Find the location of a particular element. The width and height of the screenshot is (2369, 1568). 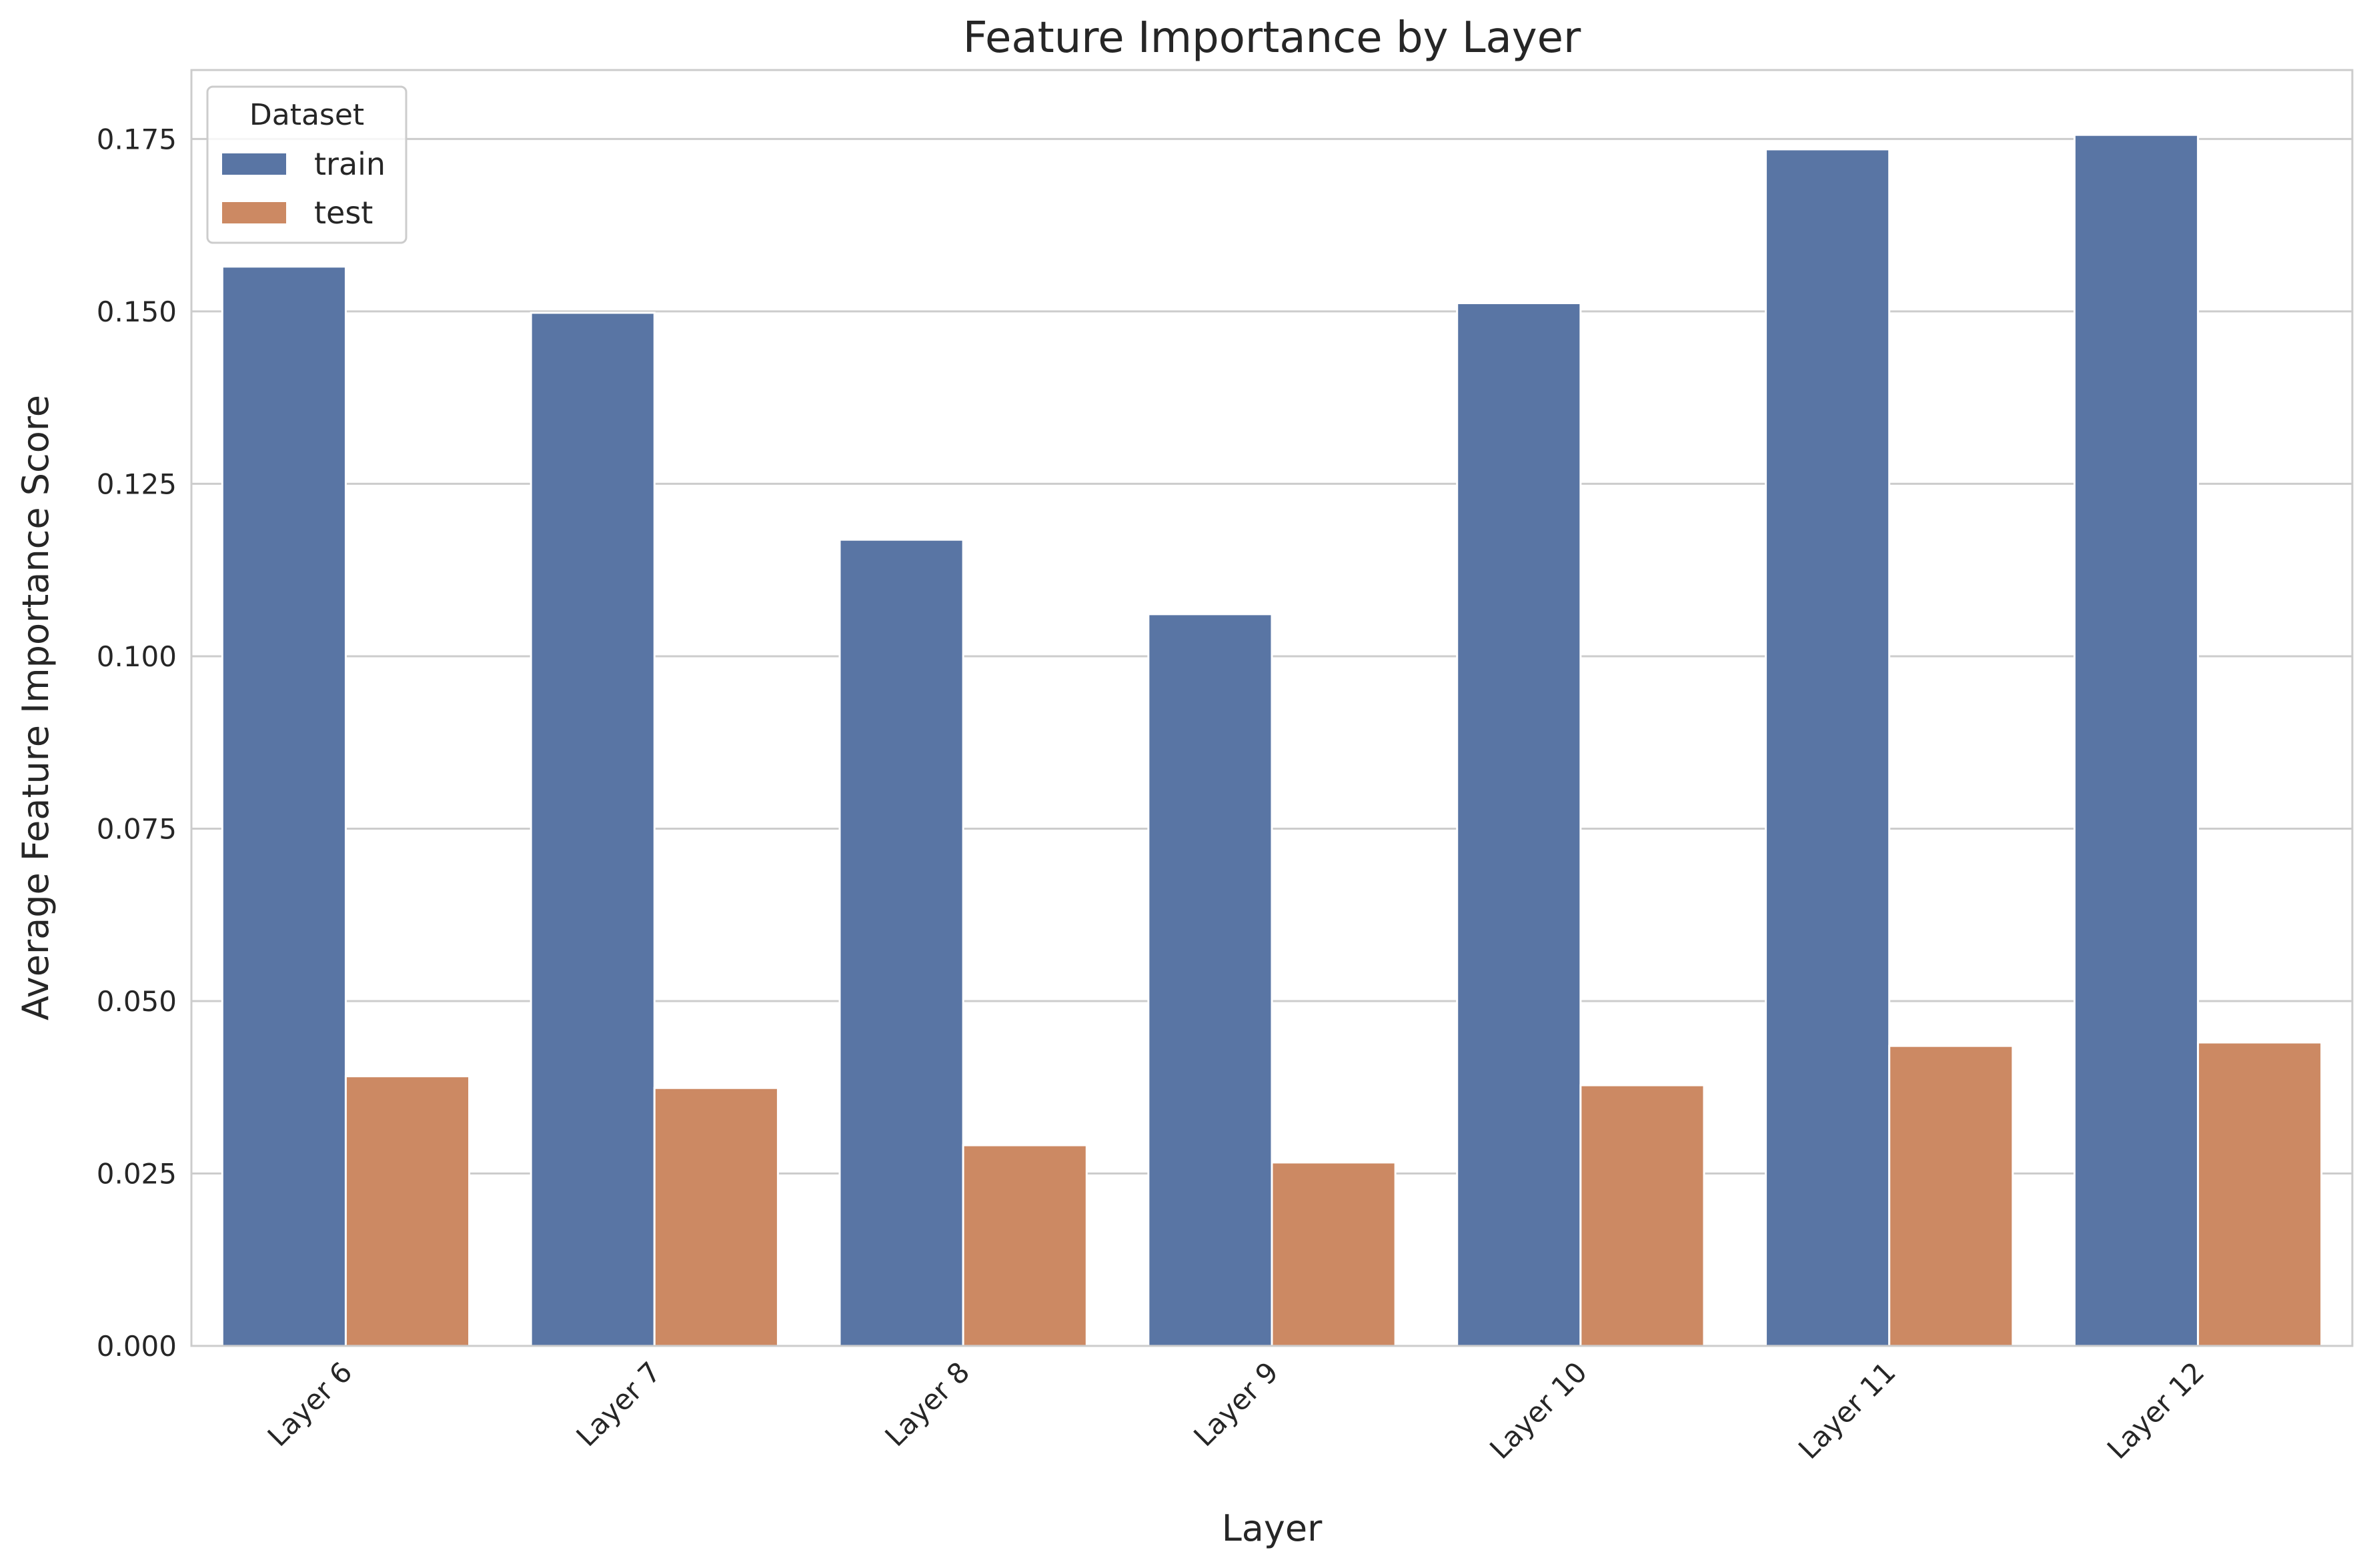

x-axis-label: Layer is located at coordinates (1272, 1528).